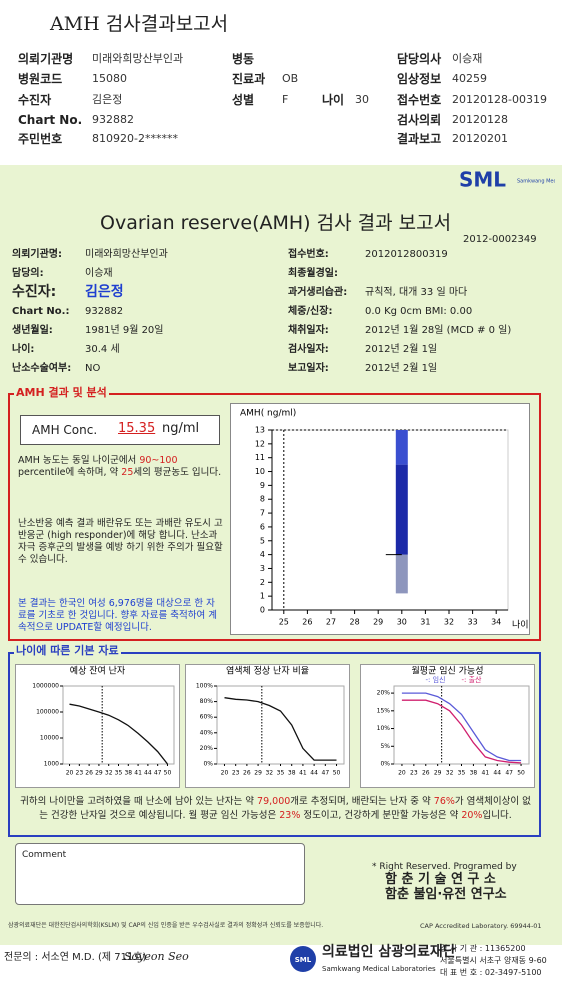  I want to click on panel, so click(267, 726).